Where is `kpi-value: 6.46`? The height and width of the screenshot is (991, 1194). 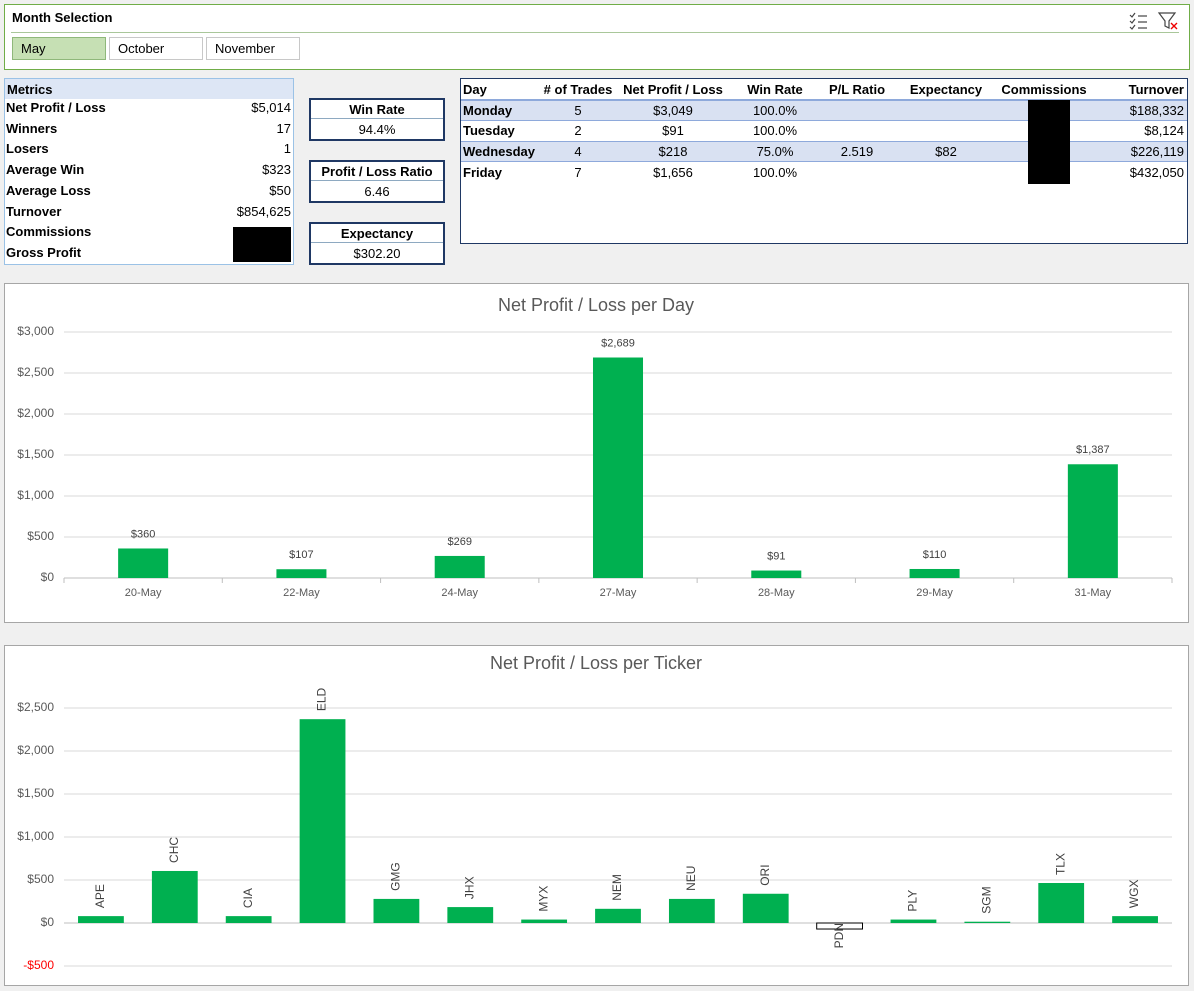 kpi-value: 6.46 is located at coordinates (377, 191).